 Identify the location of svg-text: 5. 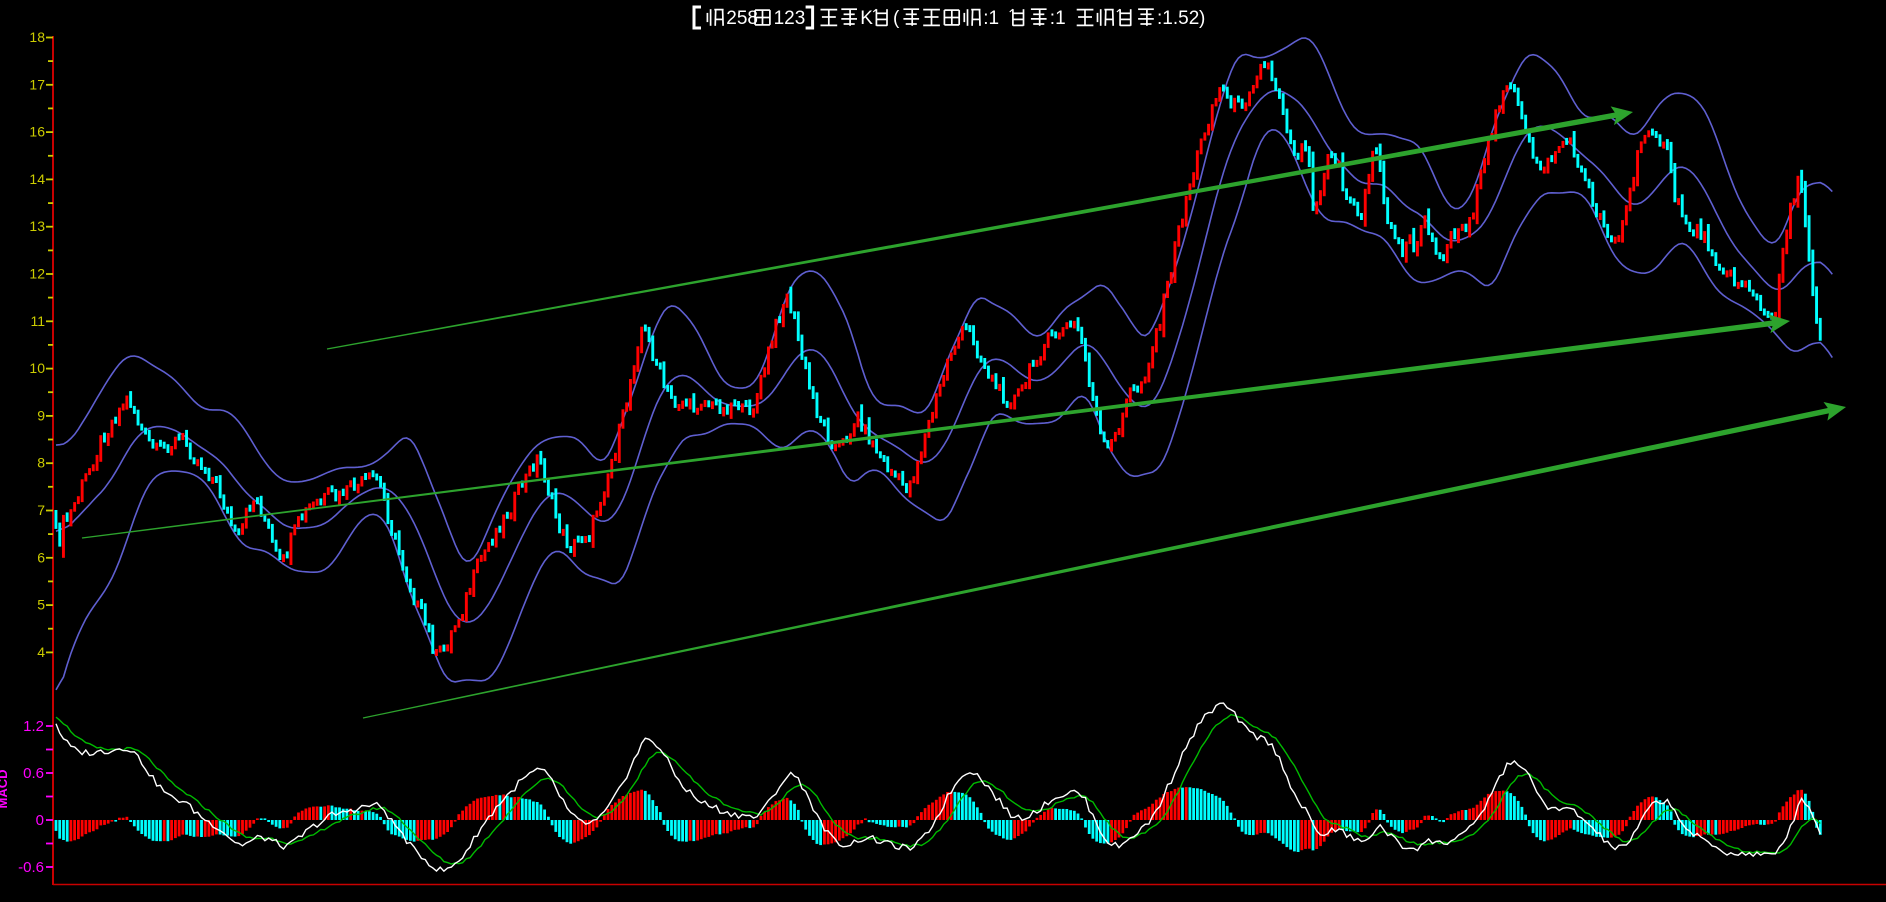
(41, 605).